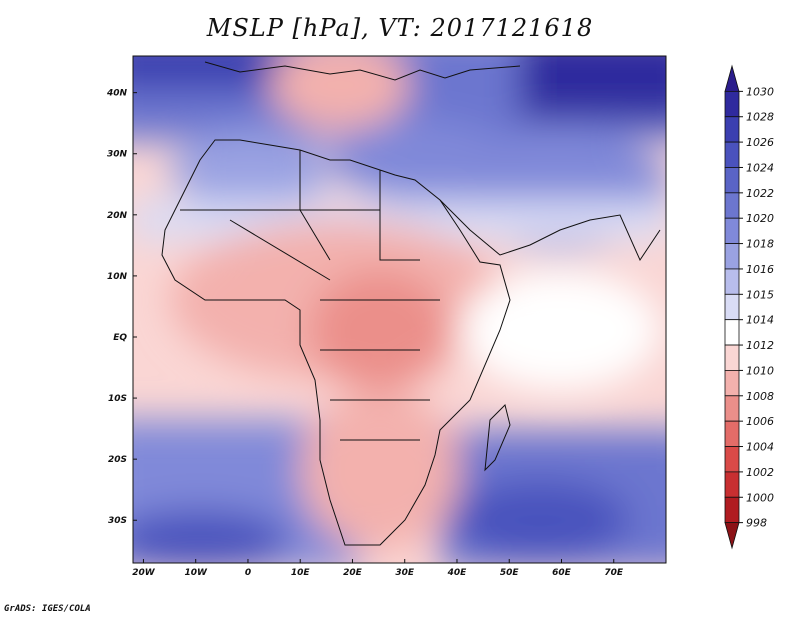  I want to click on lon-label: 10W, so click(196, 573).